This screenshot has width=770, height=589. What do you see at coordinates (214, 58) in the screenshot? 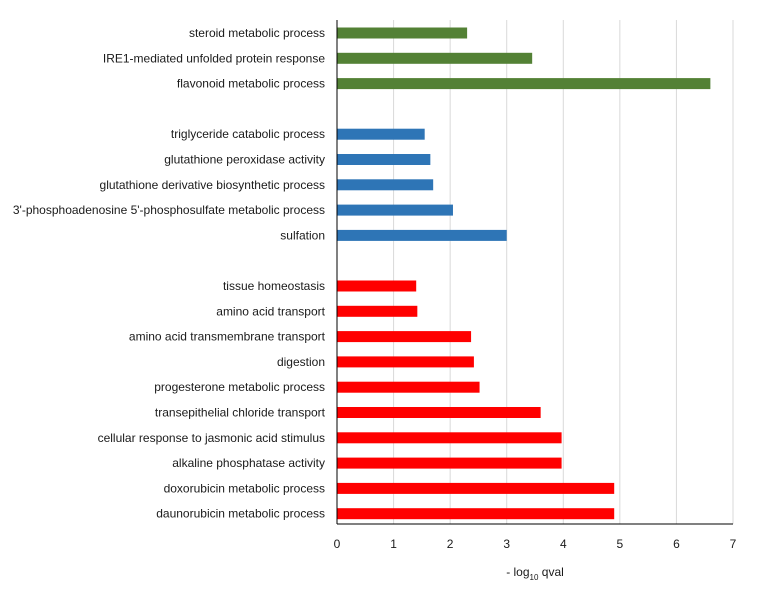
I see `category-label: IRE1-mediated unfolded protein response` at bounding box center [214, 58].